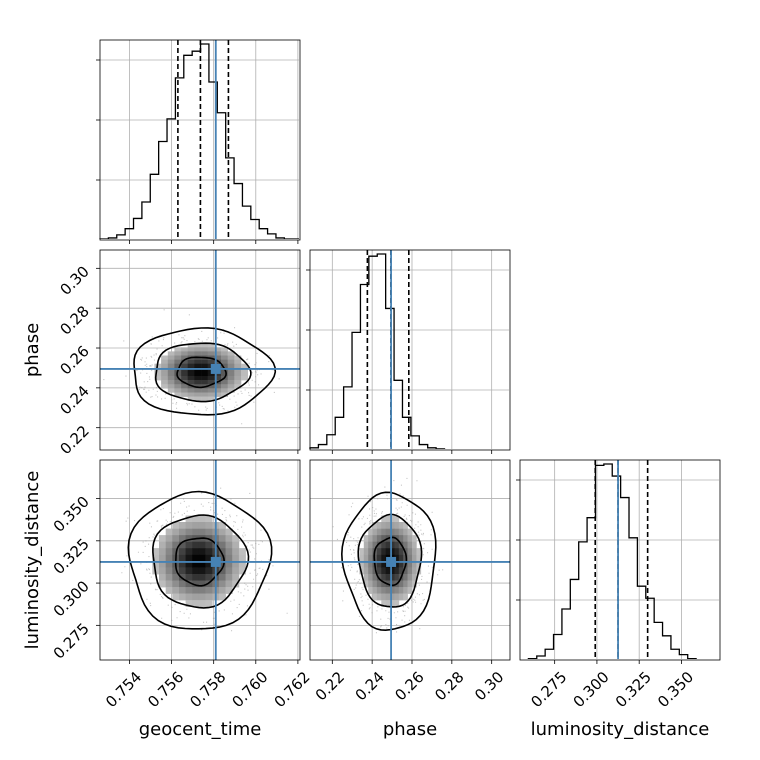  I want to click on y-tick-label: 0.275, so click(71, 640).